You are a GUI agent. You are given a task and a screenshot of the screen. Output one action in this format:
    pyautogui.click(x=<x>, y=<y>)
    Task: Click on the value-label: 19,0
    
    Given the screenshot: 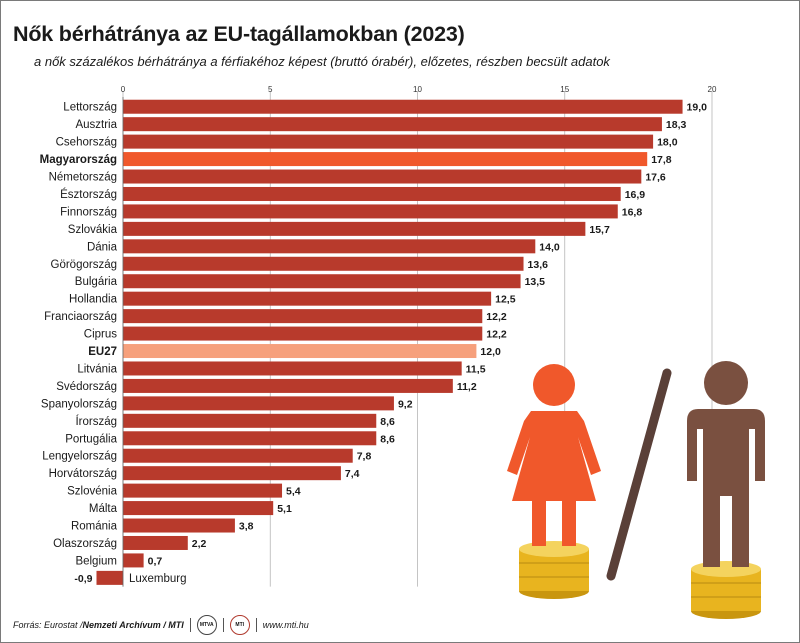 What is the action you would take?
    pyautogui.click(x=697, y=108)
    